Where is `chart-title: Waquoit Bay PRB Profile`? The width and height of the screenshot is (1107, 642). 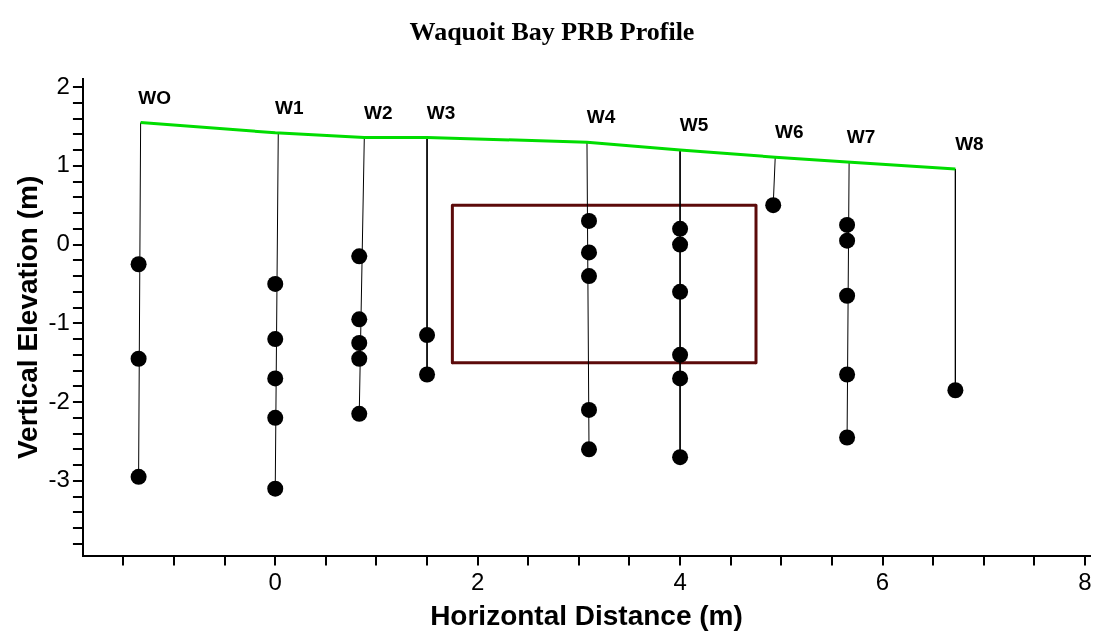
chart-title: Waquoit Bay PRB Profile is located at coordinates (552, 32).